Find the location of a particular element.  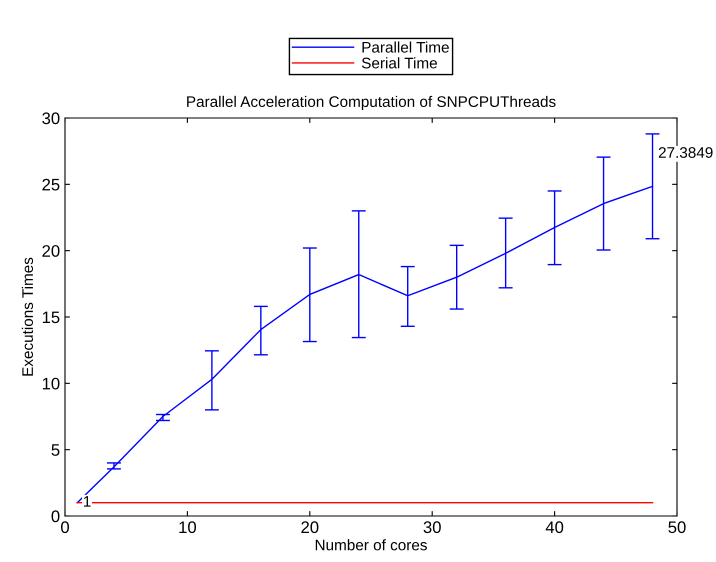

x-axis-title: Number of cores is located at coordinates (371, 544).